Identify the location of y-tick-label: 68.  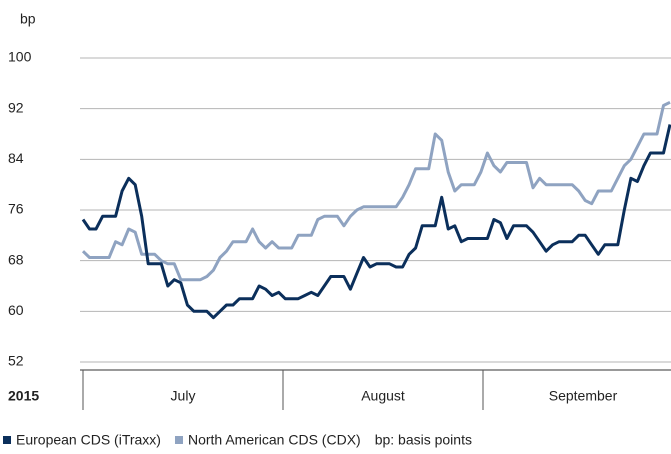
(16, 259).